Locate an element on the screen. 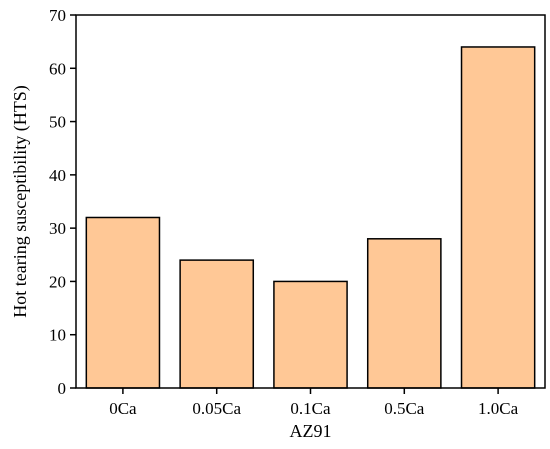 The height and width of the screenshot is (449, 550). y-tick-label: 50 is located at coordinates (57, 122).